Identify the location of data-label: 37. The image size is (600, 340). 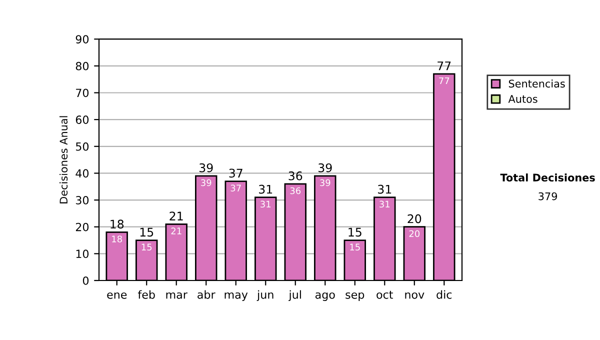
(235, 188).